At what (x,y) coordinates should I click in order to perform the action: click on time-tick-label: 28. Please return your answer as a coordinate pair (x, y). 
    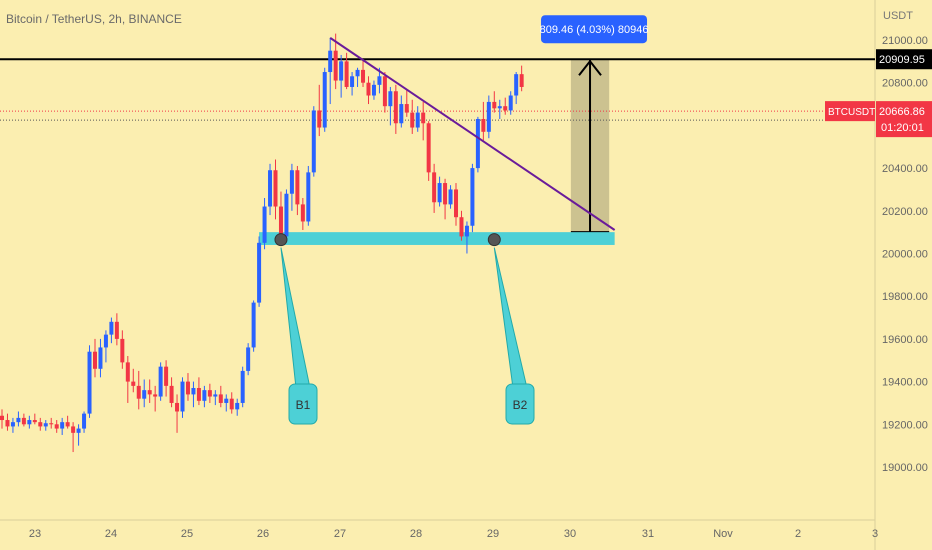
    Looking at the image, I should click on (416, 534).